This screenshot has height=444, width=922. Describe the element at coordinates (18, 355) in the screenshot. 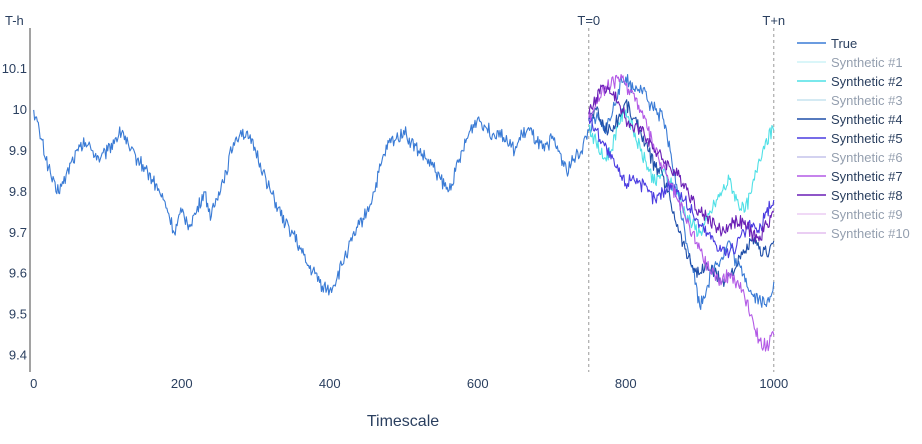

I see `y-tick-label: 9.4` at that location.